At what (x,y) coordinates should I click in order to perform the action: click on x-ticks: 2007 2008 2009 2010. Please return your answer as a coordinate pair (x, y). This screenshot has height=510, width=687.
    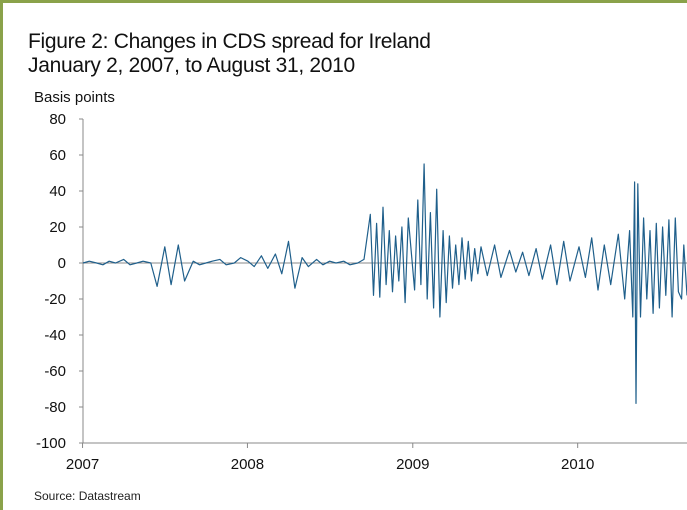
    Looking at the image, I should click on (330, 458).